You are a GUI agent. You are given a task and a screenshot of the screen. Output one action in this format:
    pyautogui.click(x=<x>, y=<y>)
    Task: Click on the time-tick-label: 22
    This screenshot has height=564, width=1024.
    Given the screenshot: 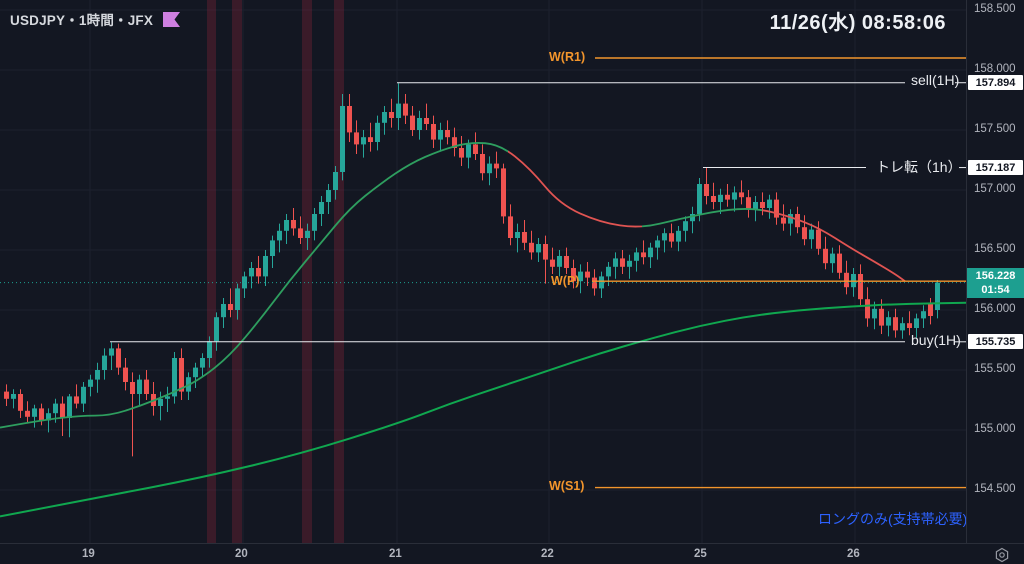 What is the action you would take?
    pyautogui.click(x=547, y=554)
    